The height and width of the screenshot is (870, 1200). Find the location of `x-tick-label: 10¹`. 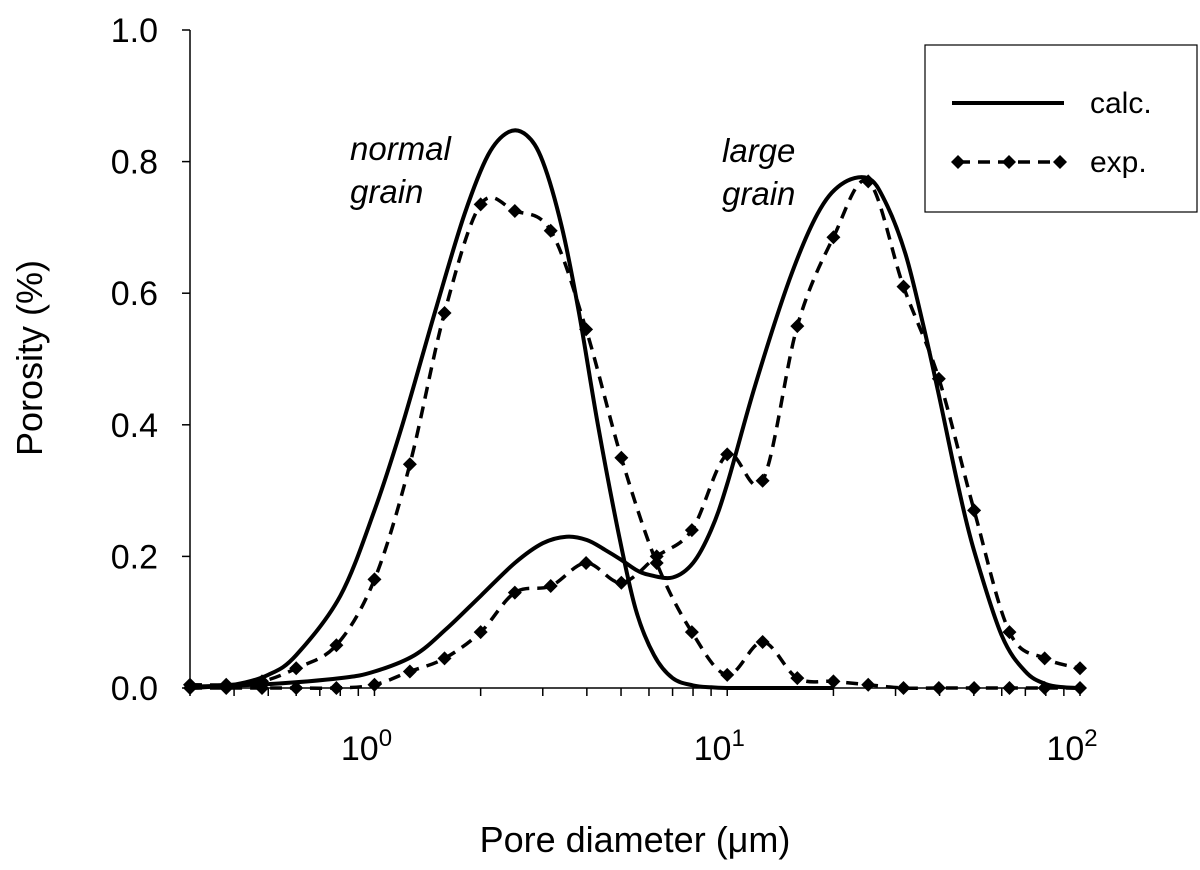

x-tick-label: 10¹ is located at coordinates (719, 746).